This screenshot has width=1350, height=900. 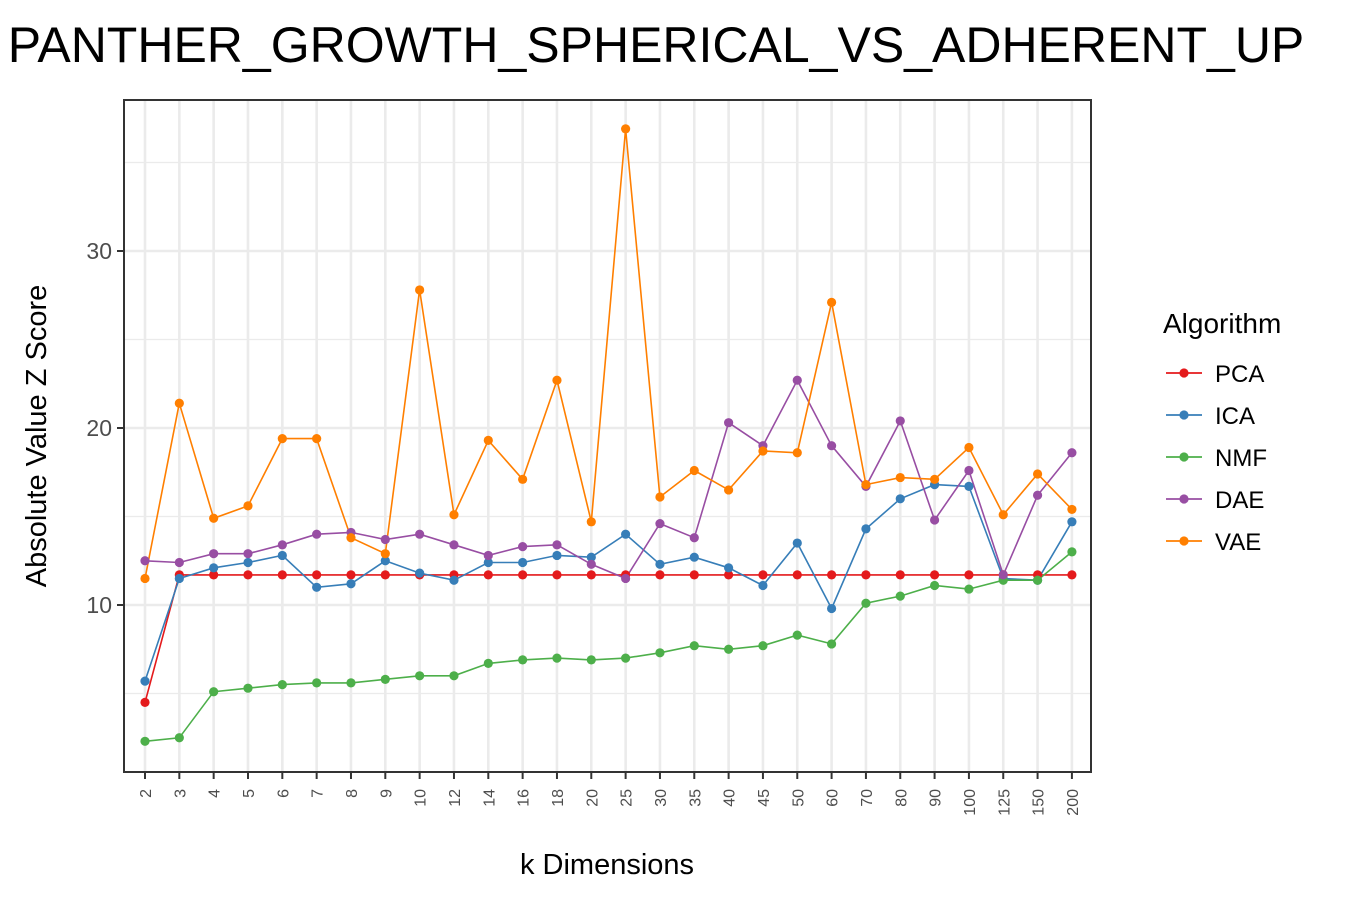 I want to click on x-tick-label: 7, so click(x=318, y=793).